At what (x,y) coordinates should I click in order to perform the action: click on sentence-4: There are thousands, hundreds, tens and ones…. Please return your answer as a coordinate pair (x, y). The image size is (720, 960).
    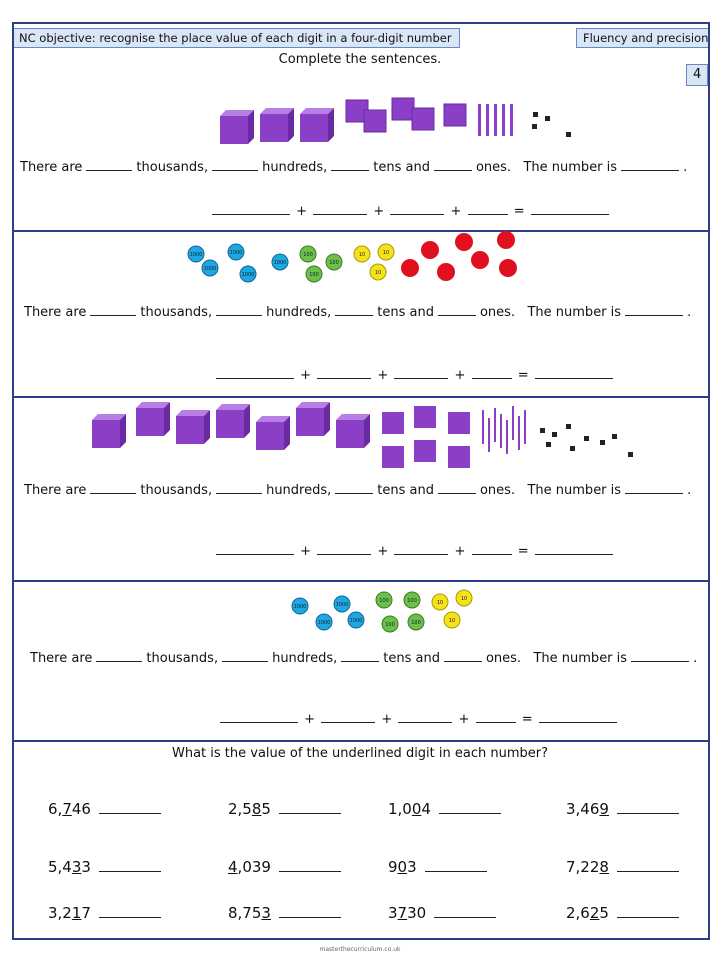
    Looking at the image, I should click on (364, 658).